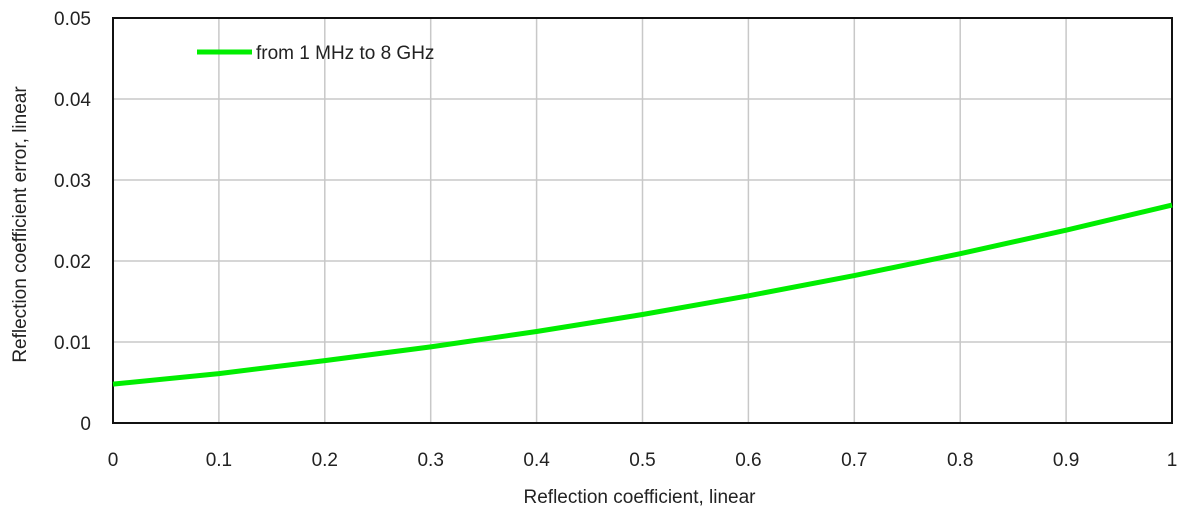 Image resolution: width=1187 pixels, height=512 pixels. What do you see at coordinates (1066, 460) in the screenshot?
I see `x-tick-label: 0.9` at bounding box center [1066, 460].